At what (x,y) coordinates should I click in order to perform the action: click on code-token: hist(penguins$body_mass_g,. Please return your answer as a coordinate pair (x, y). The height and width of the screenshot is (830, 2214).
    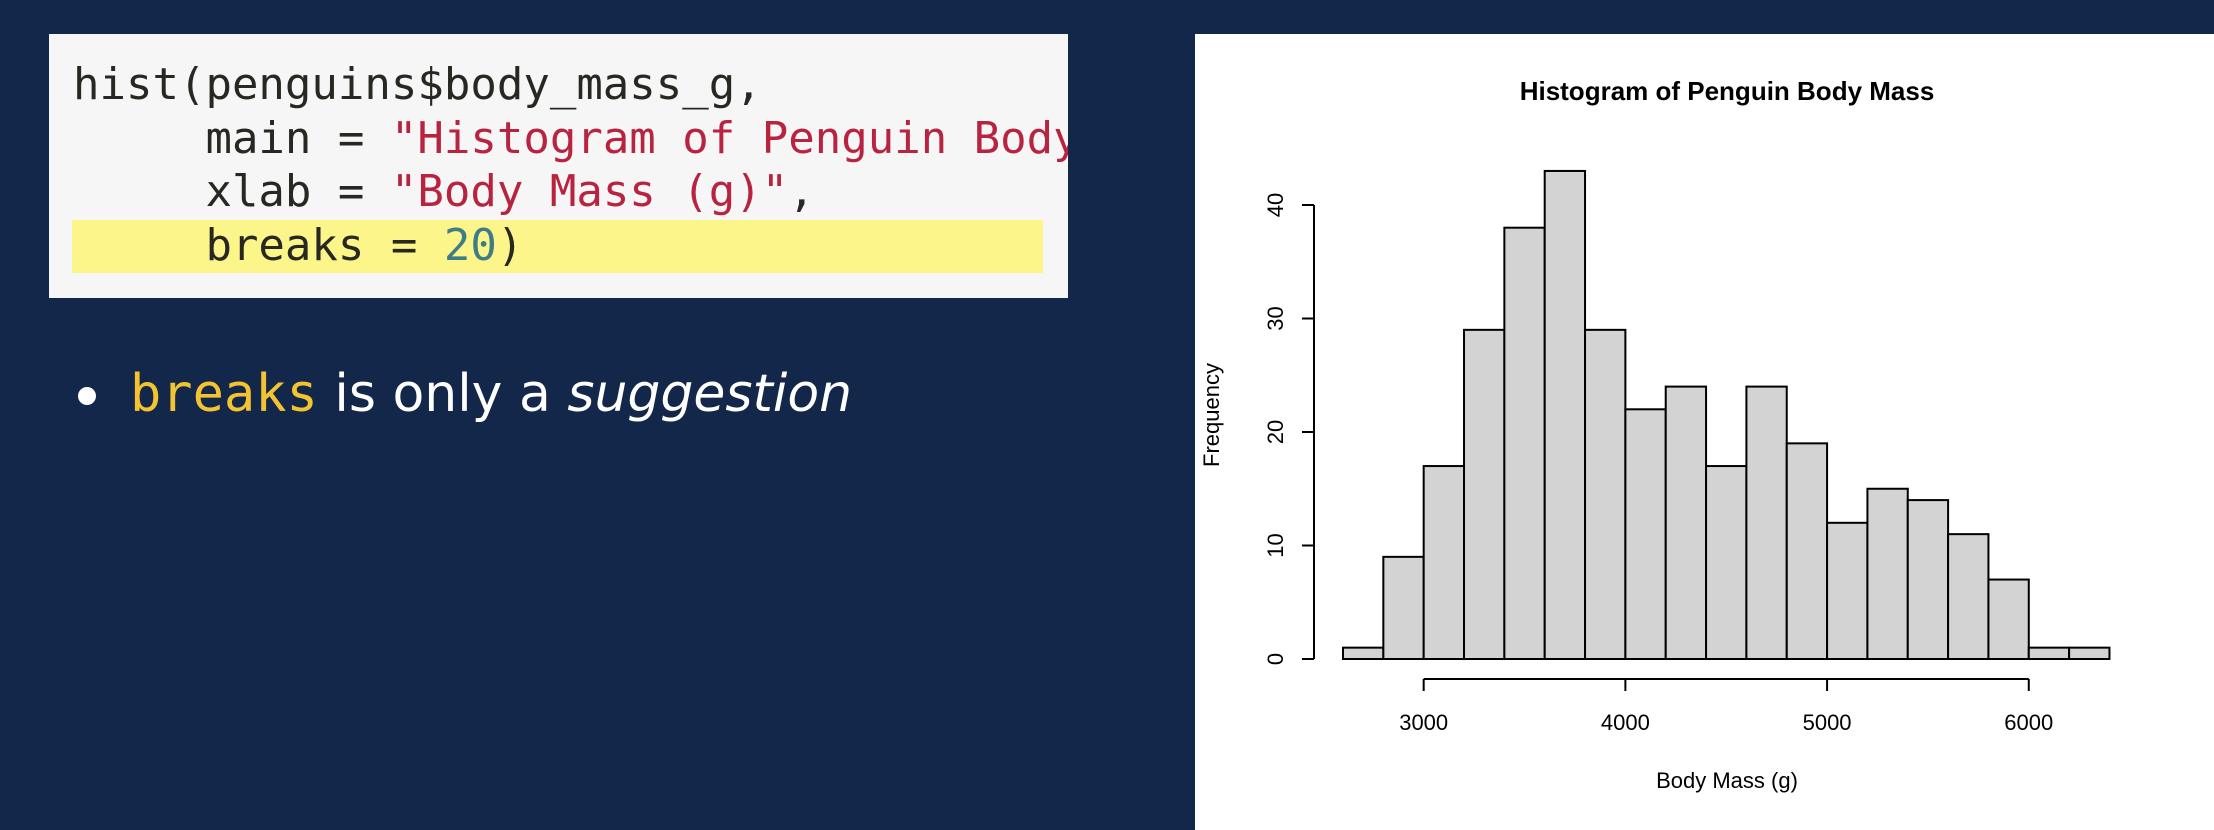
    Looking at the image, I should click on (417, 84).